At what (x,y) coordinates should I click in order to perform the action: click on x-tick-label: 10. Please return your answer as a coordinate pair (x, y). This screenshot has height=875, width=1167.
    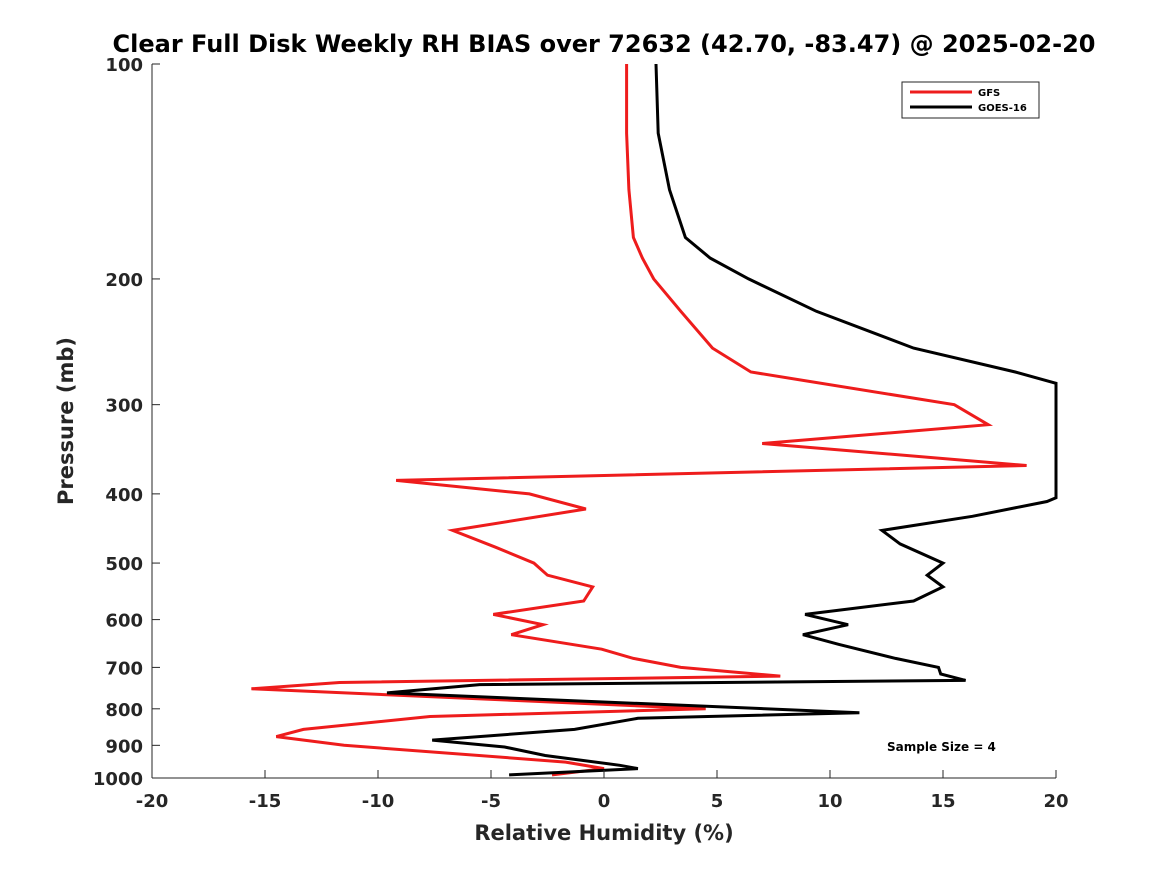
    Looking at the image, I should click on (829, 801).